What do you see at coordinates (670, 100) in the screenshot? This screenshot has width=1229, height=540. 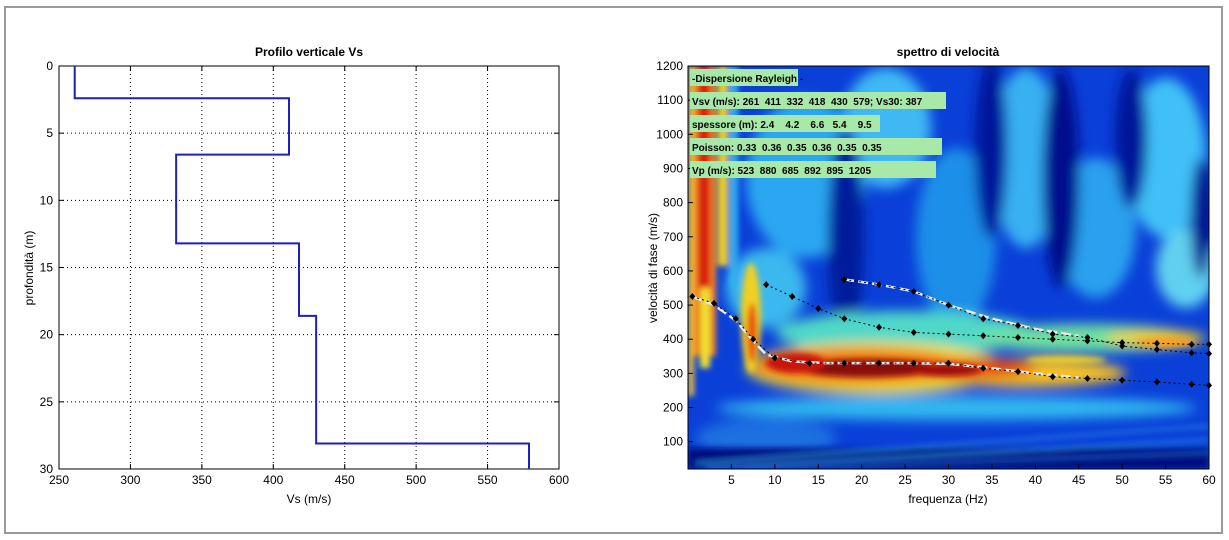 I see `y-tick-label: 1100` at bounding box center [670, 100].